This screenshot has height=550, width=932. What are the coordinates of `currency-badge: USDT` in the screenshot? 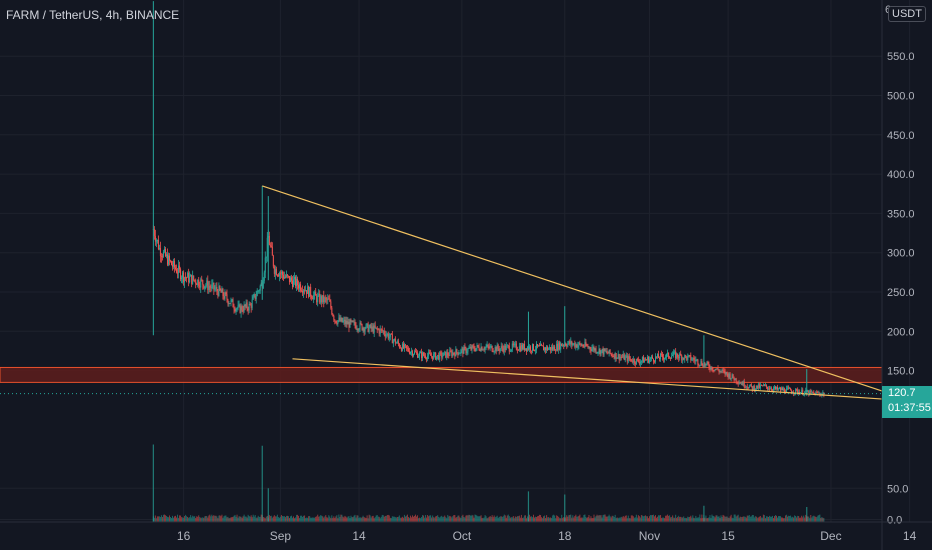 It's located at (907, 14).